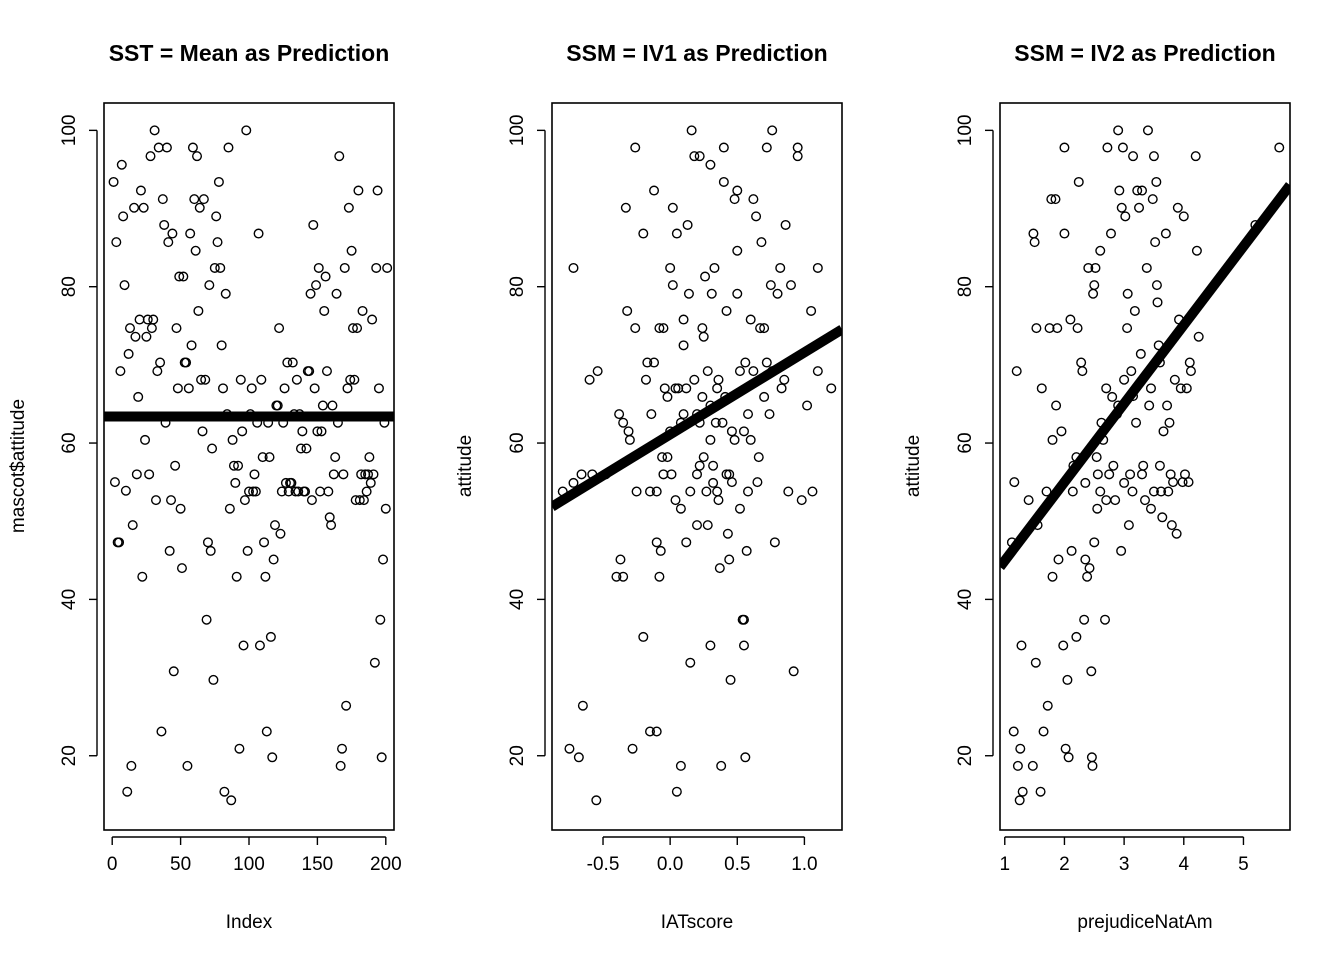  Describe the element at coordinates (670, 864) in the screenshot. I see `x-tick-label: 0.0` at that location.